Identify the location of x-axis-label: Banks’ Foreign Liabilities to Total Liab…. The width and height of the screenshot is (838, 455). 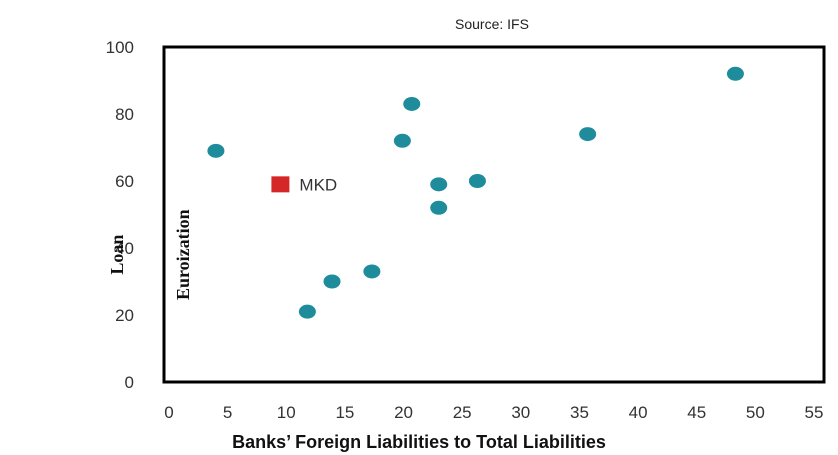
(419, 442).